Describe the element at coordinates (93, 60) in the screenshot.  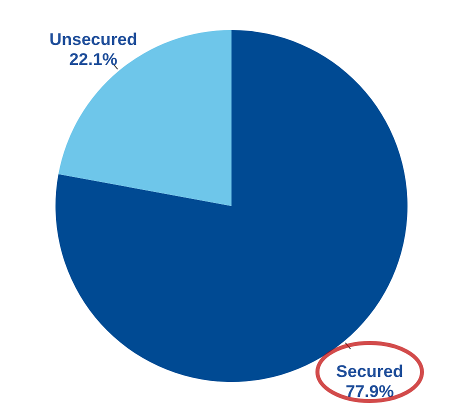
I see `data-label: 22.1%` at that location.